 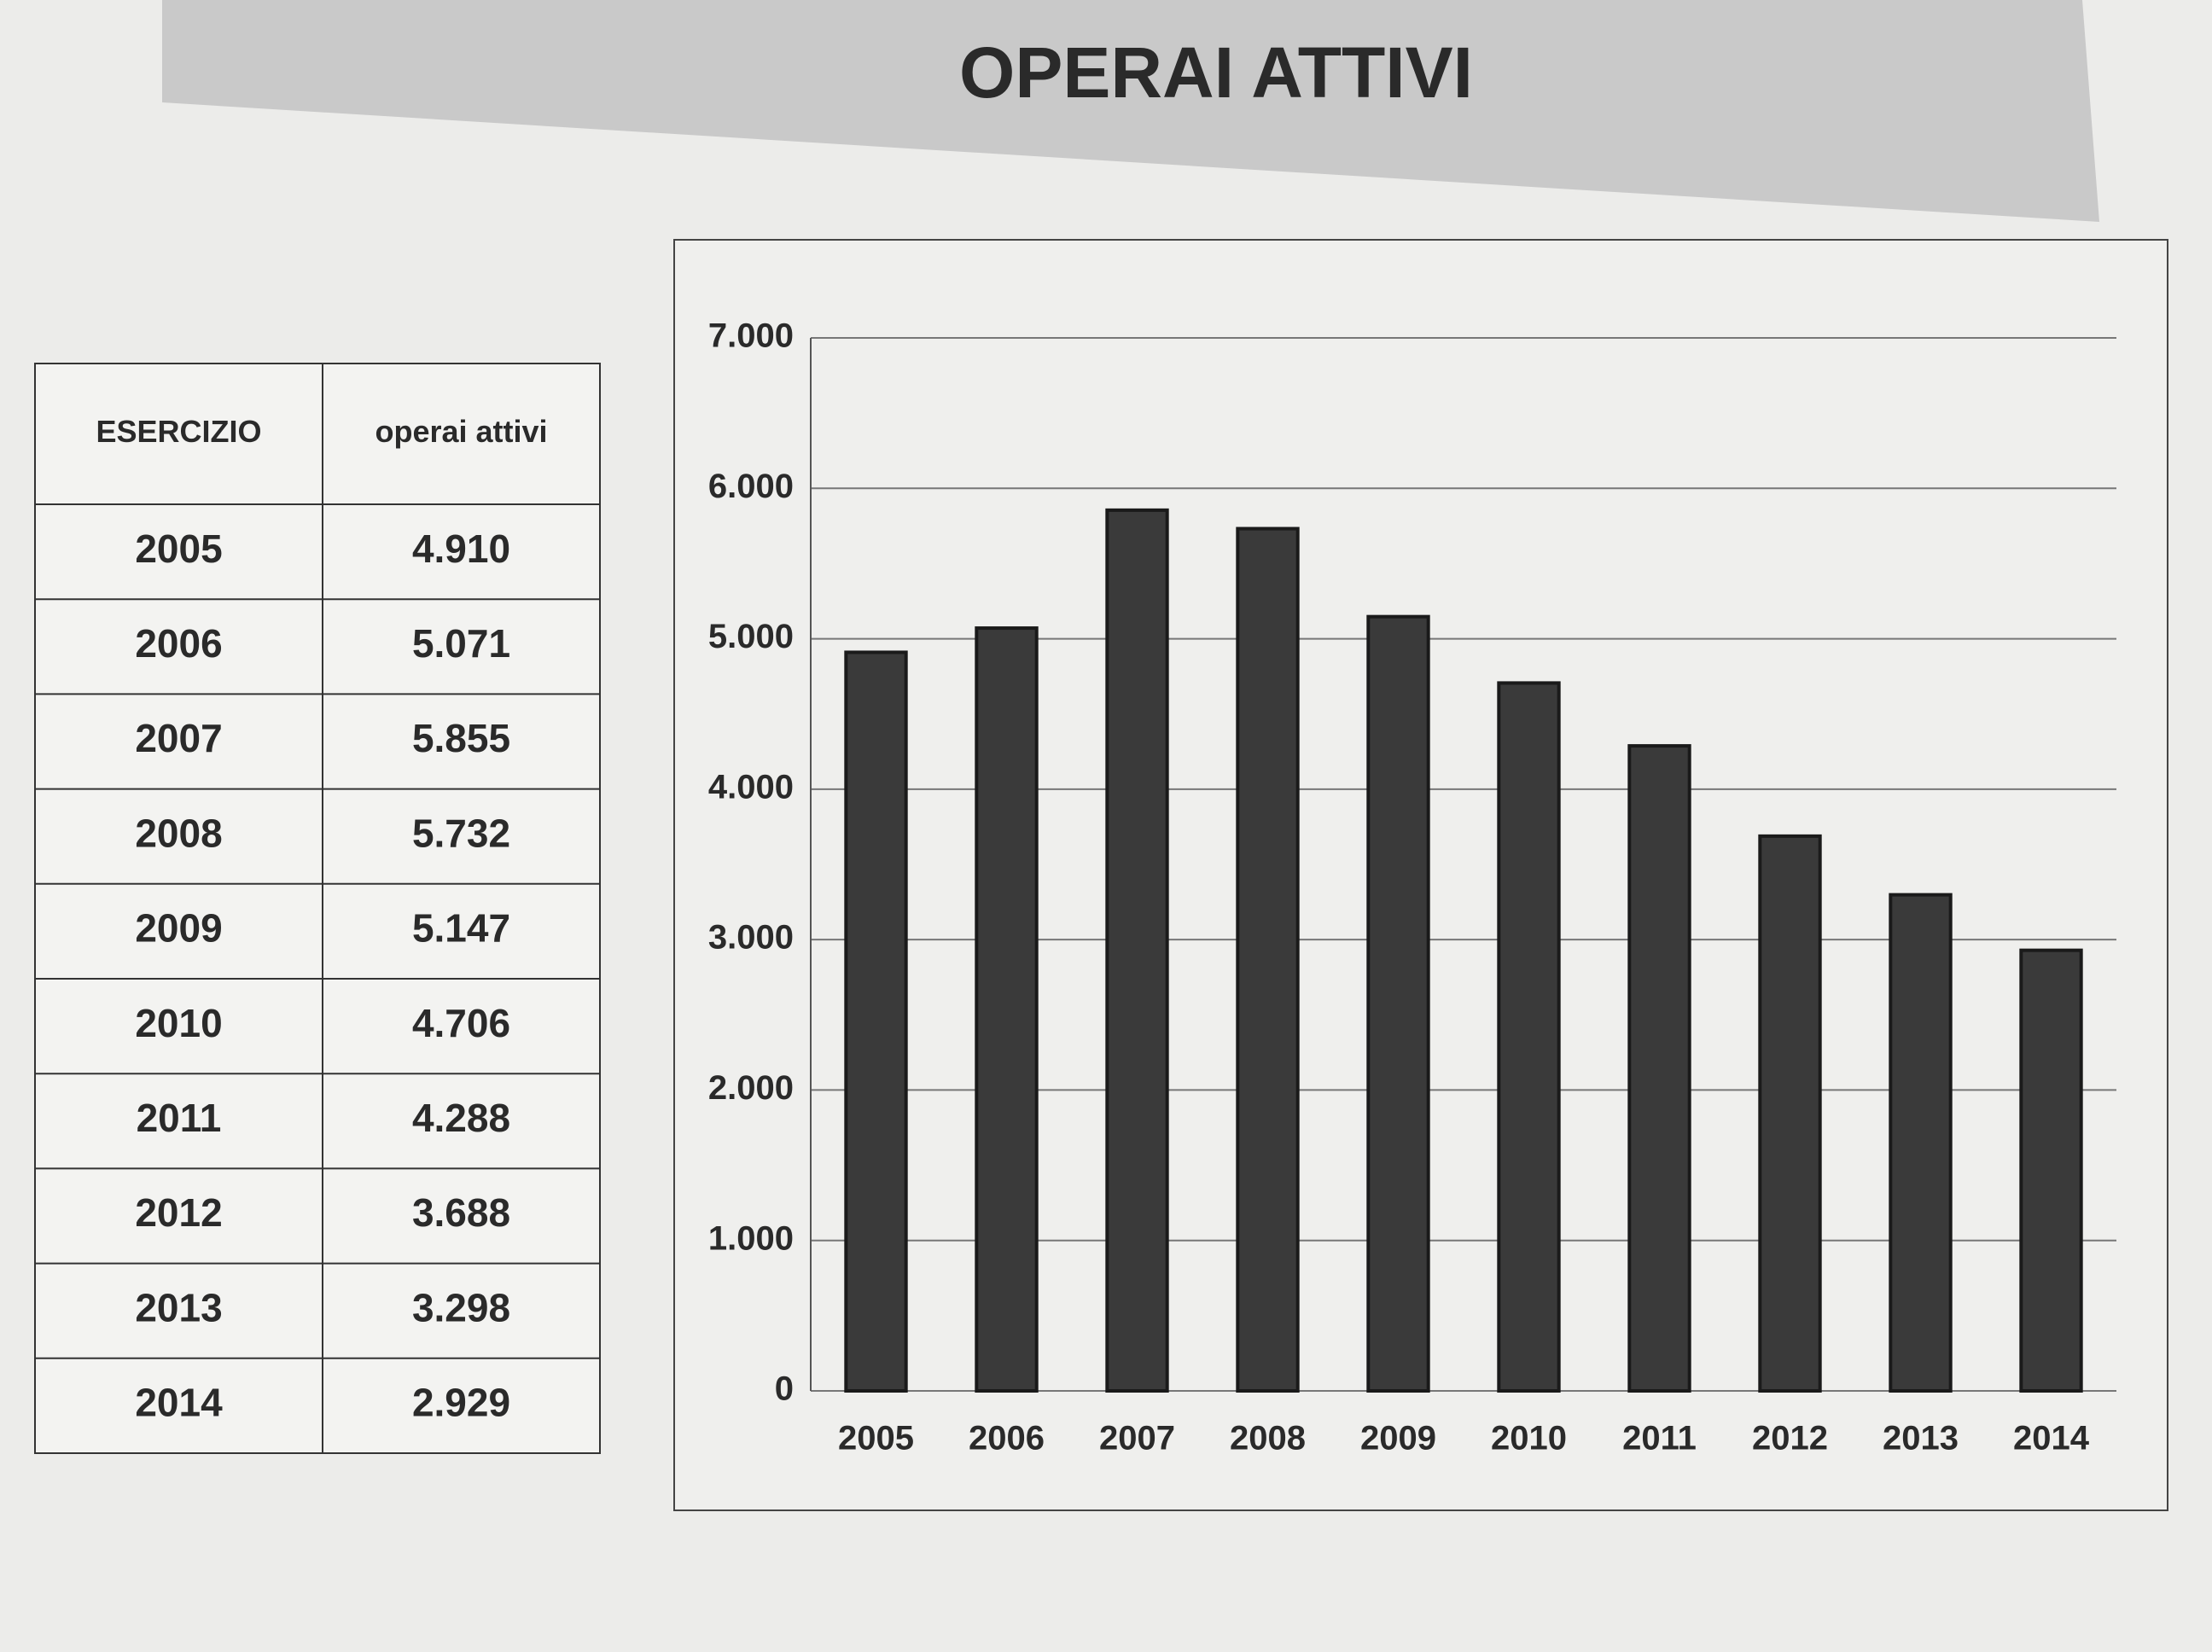 What do you see at coordinates (179, 1118) in the screenshot?
I see `table-cell: 2011` at bounding box center [179, 1118].